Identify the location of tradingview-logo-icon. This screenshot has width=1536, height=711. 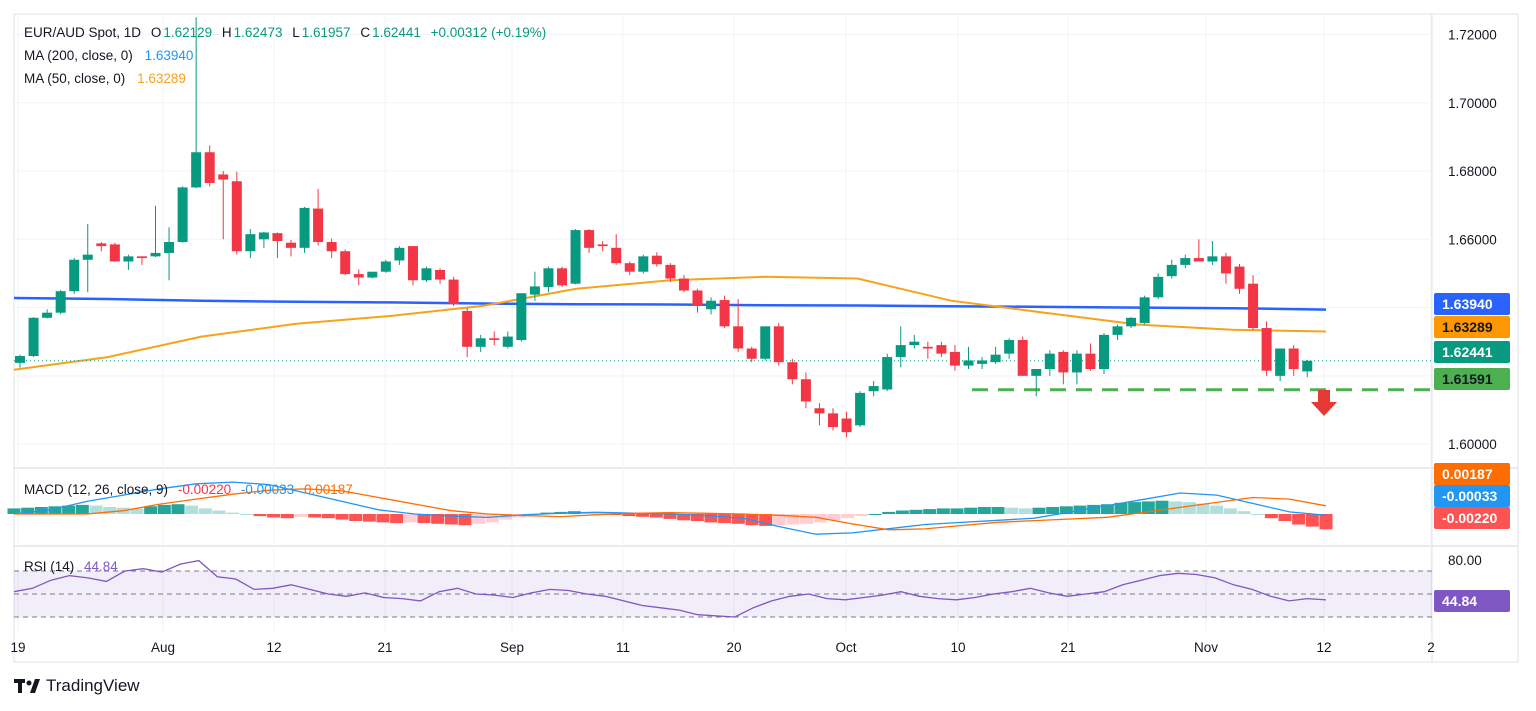
(27, 686).